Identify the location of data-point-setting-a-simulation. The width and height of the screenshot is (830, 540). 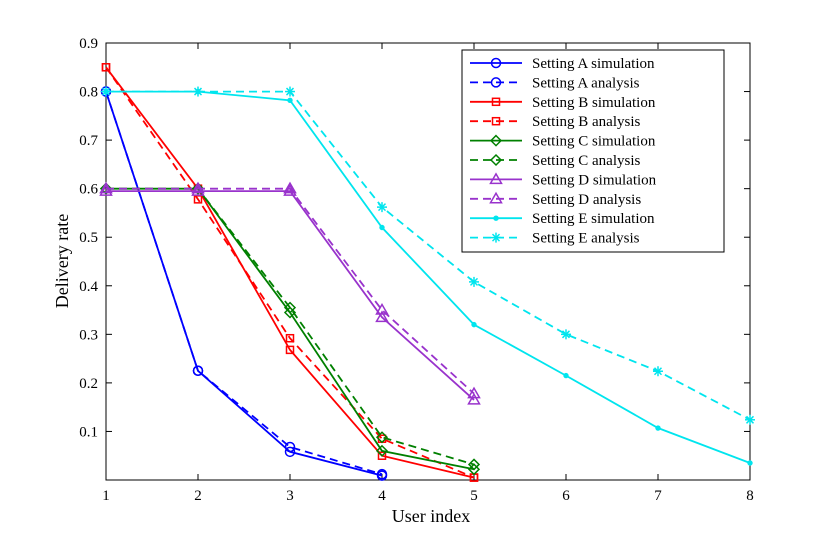
(290, 452).